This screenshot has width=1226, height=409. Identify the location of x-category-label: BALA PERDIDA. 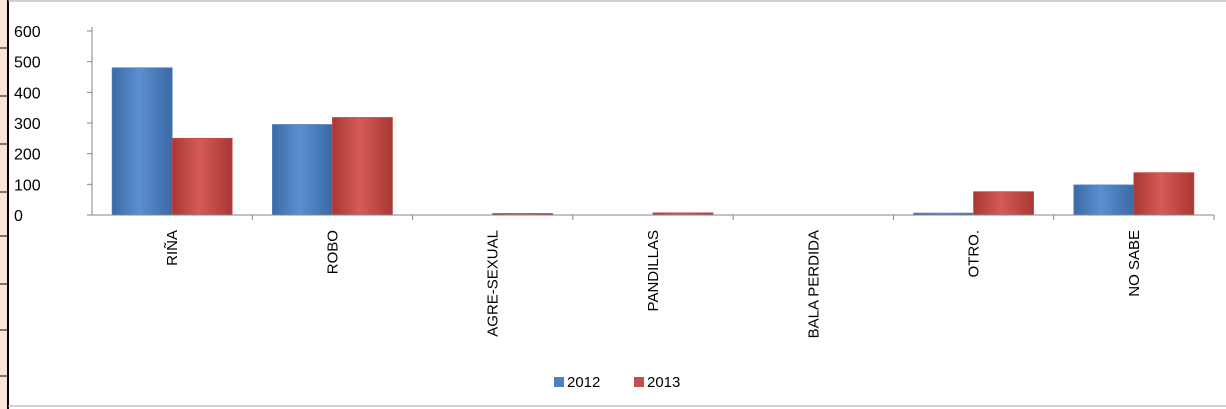
(813, 284).